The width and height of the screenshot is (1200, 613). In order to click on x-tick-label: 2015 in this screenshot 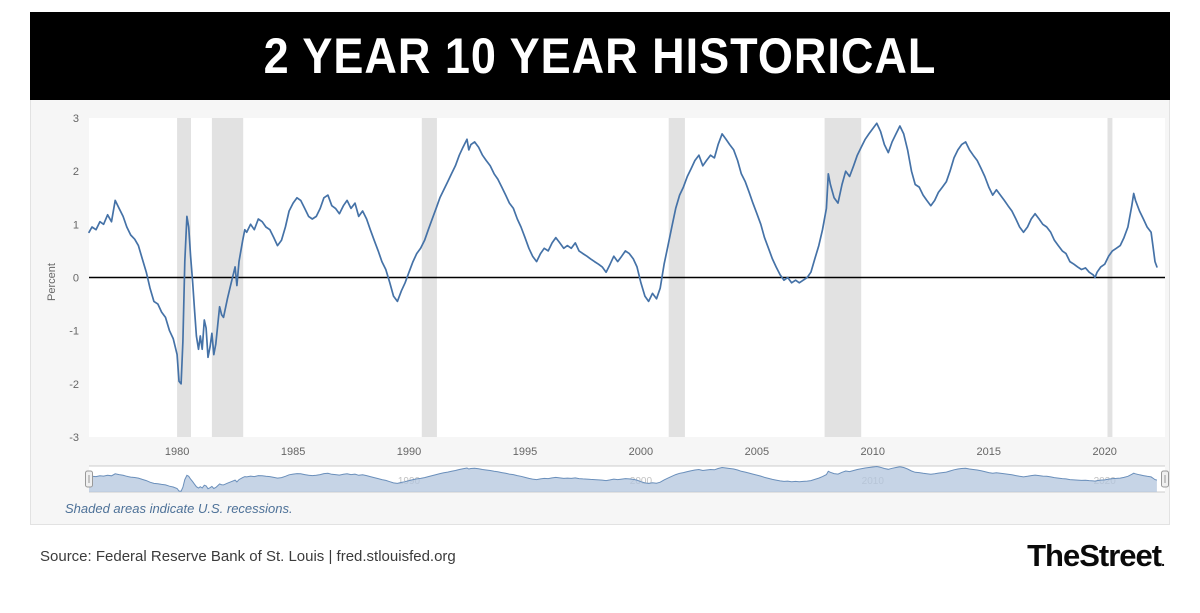, I will do `click(989, 452)`.